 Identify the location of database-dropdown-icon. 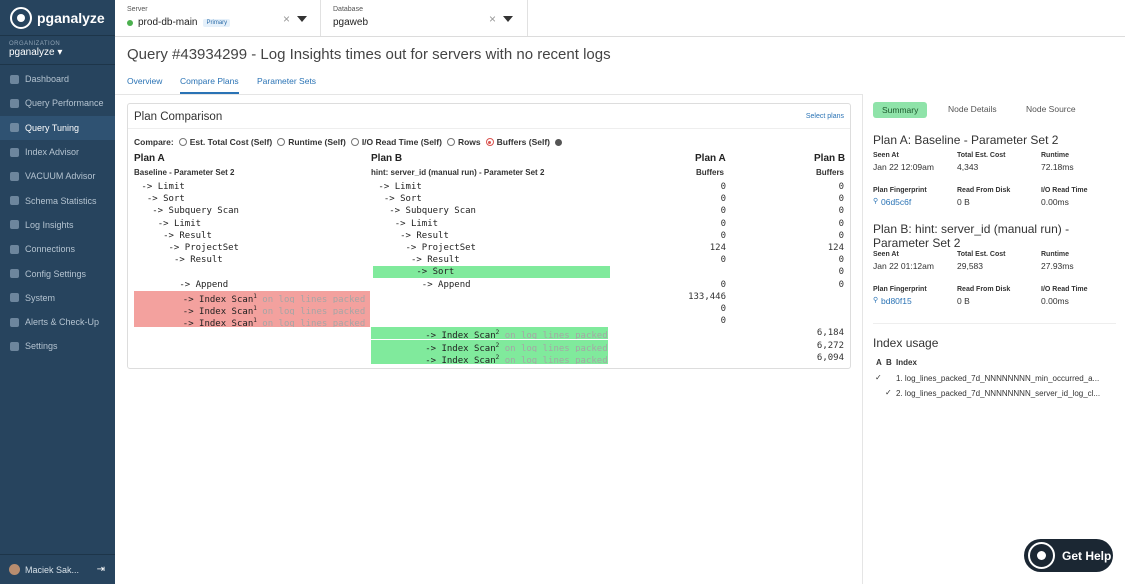
(508, 19).